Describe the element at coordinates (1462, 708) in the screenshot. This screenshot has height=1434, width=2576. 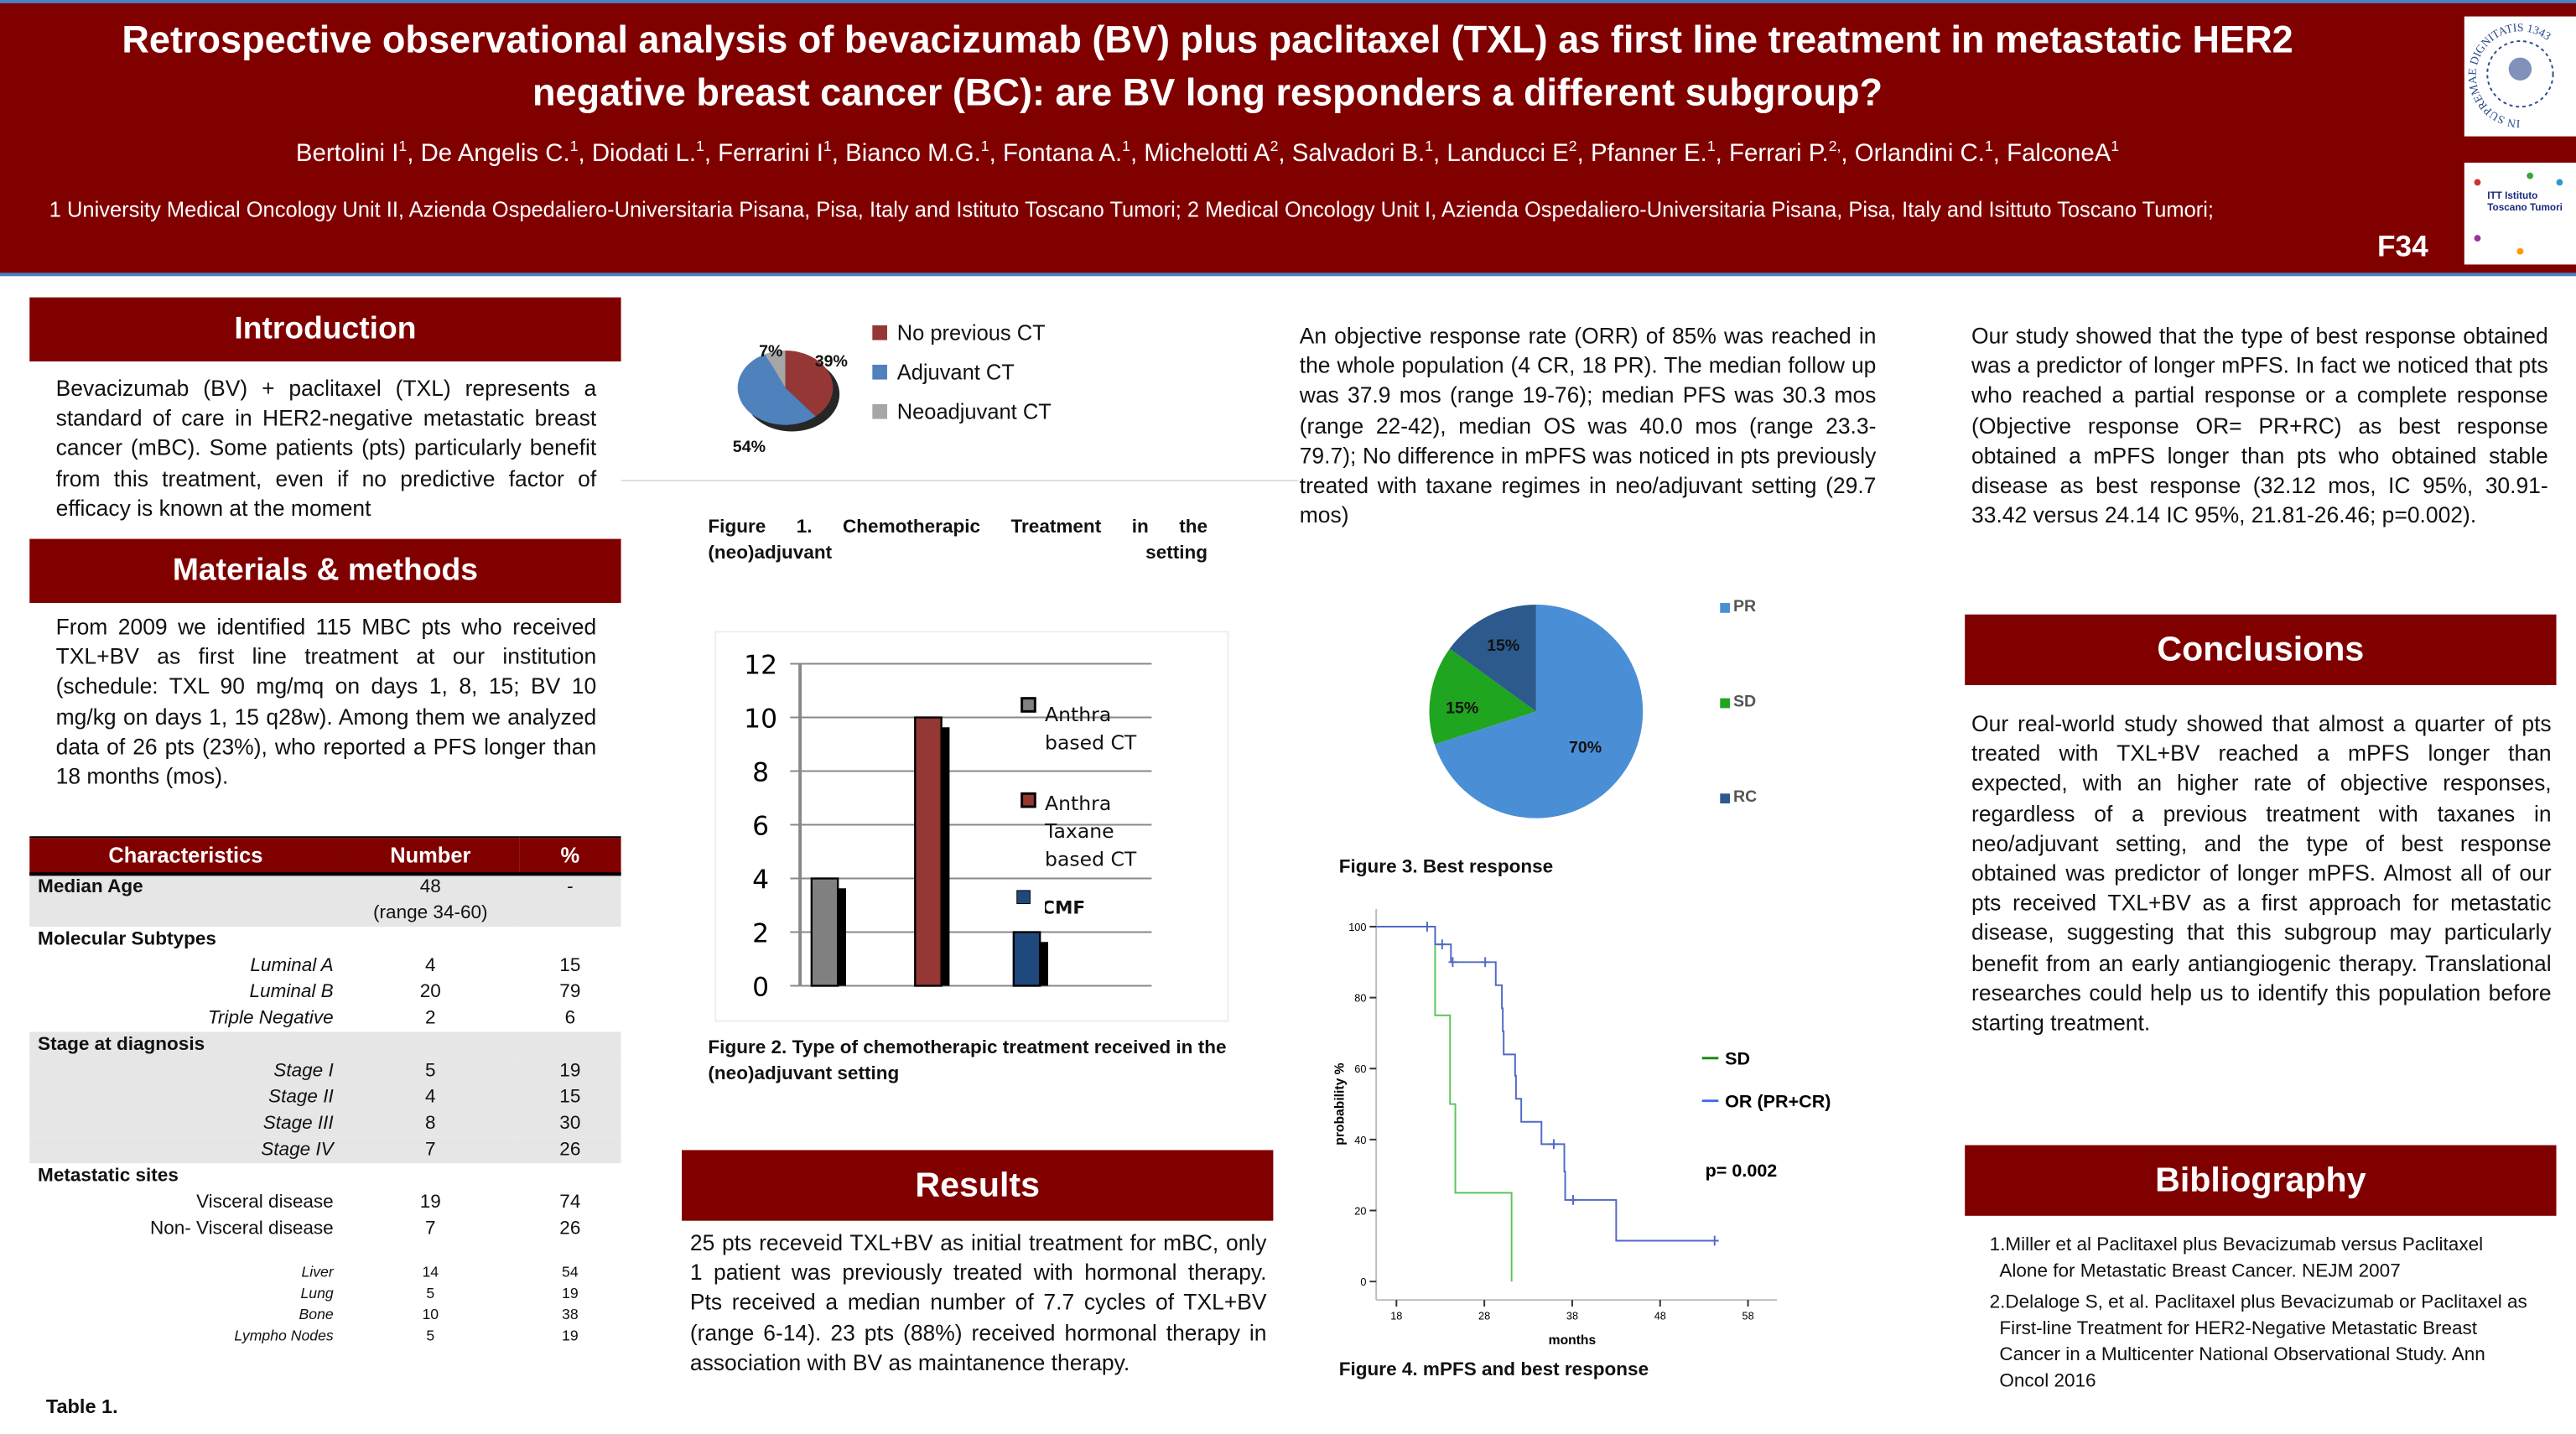
I see `pie-value-label: 15%` at that location.